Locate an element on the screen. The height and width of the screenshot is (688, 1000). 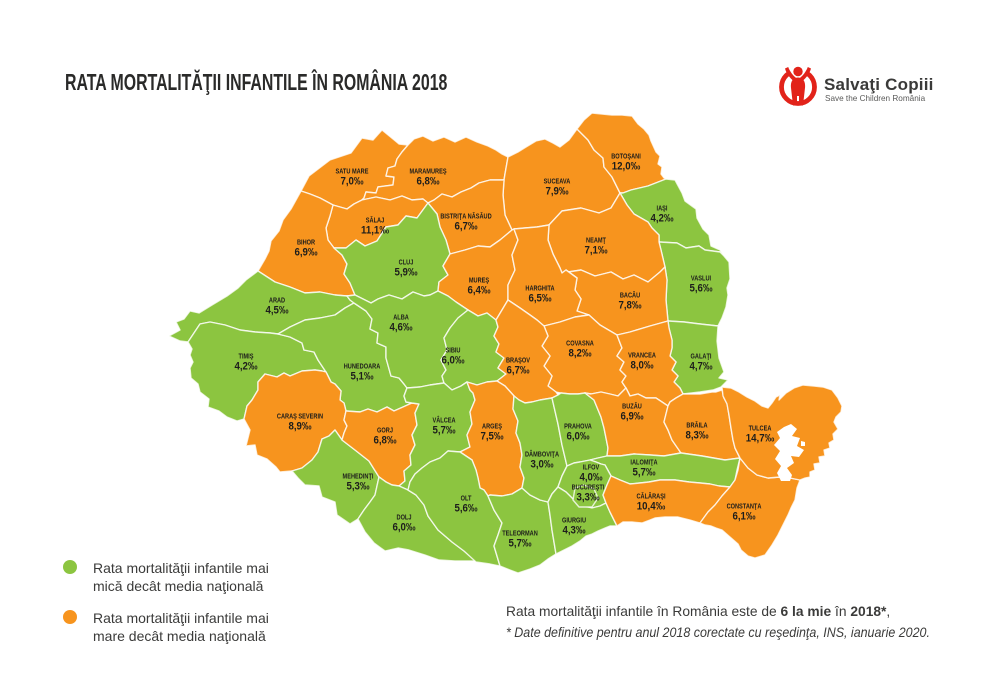
svg-text: BUCUREŞTI is located at coordinates (588, 488).